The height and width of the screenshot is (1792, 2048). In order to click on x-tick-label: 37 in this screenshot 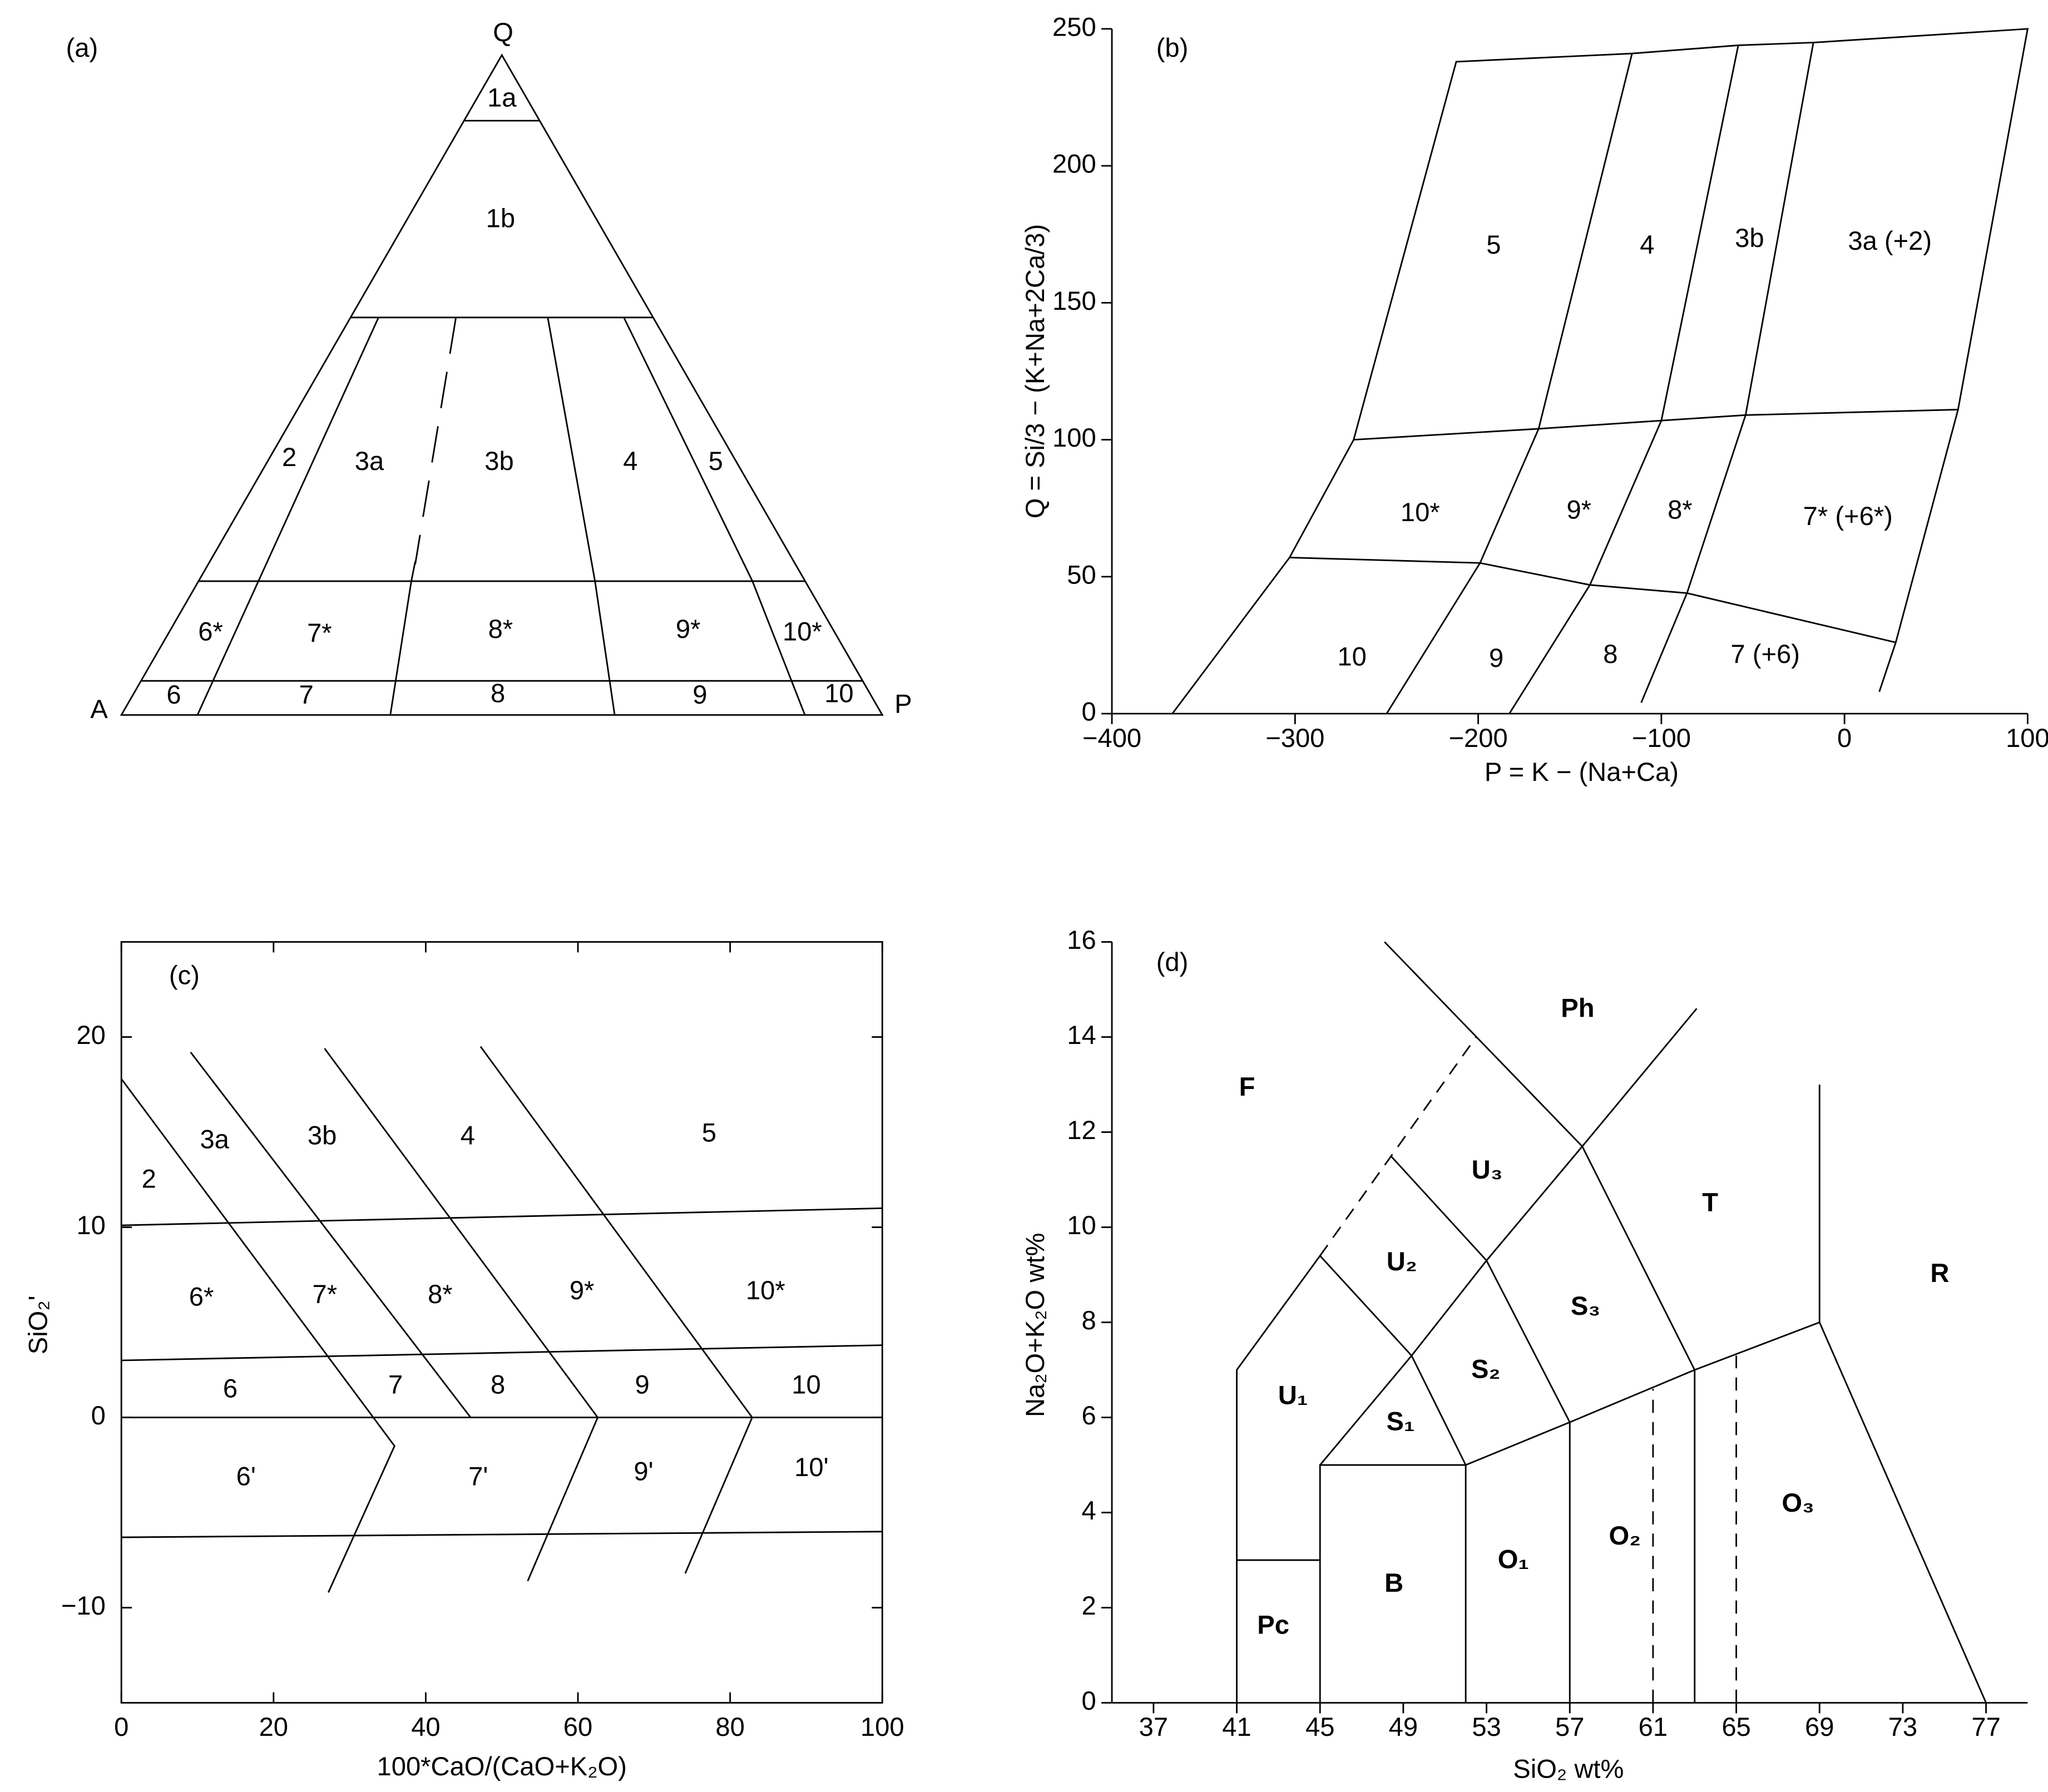, I will do `click(1153, 1726)`.